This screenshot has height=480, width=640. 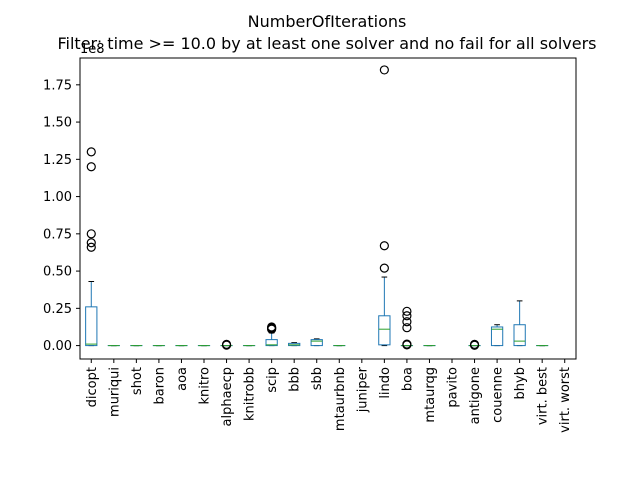 I want to click on x-tick-label: aoa, so click(x=182, y=379).